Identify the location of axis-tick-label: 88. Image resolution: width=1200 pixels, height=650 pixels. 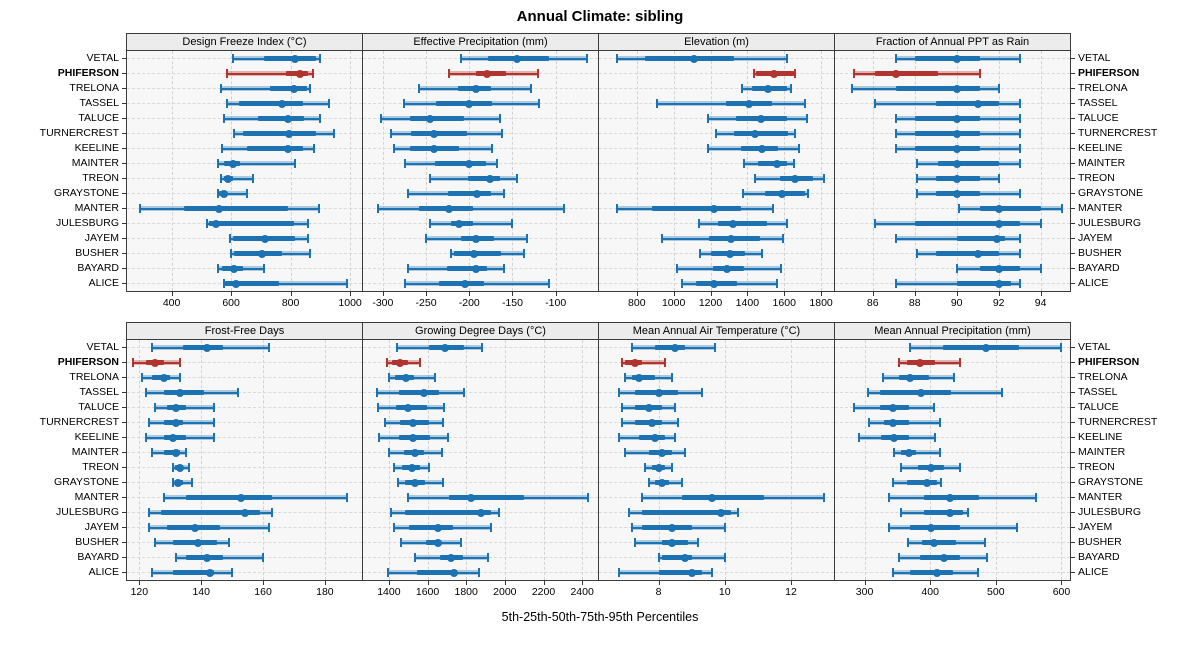
(914, 303).